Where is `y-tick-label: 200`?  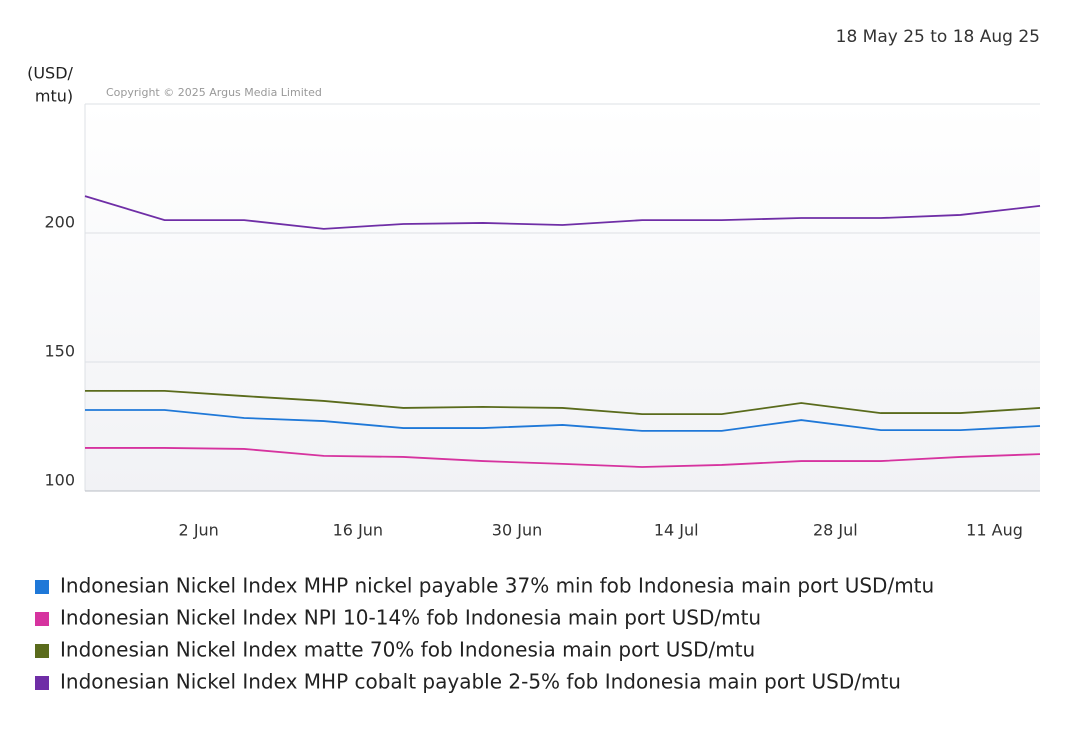
y-tick-label: 200 is located at coordinates (59, 222).